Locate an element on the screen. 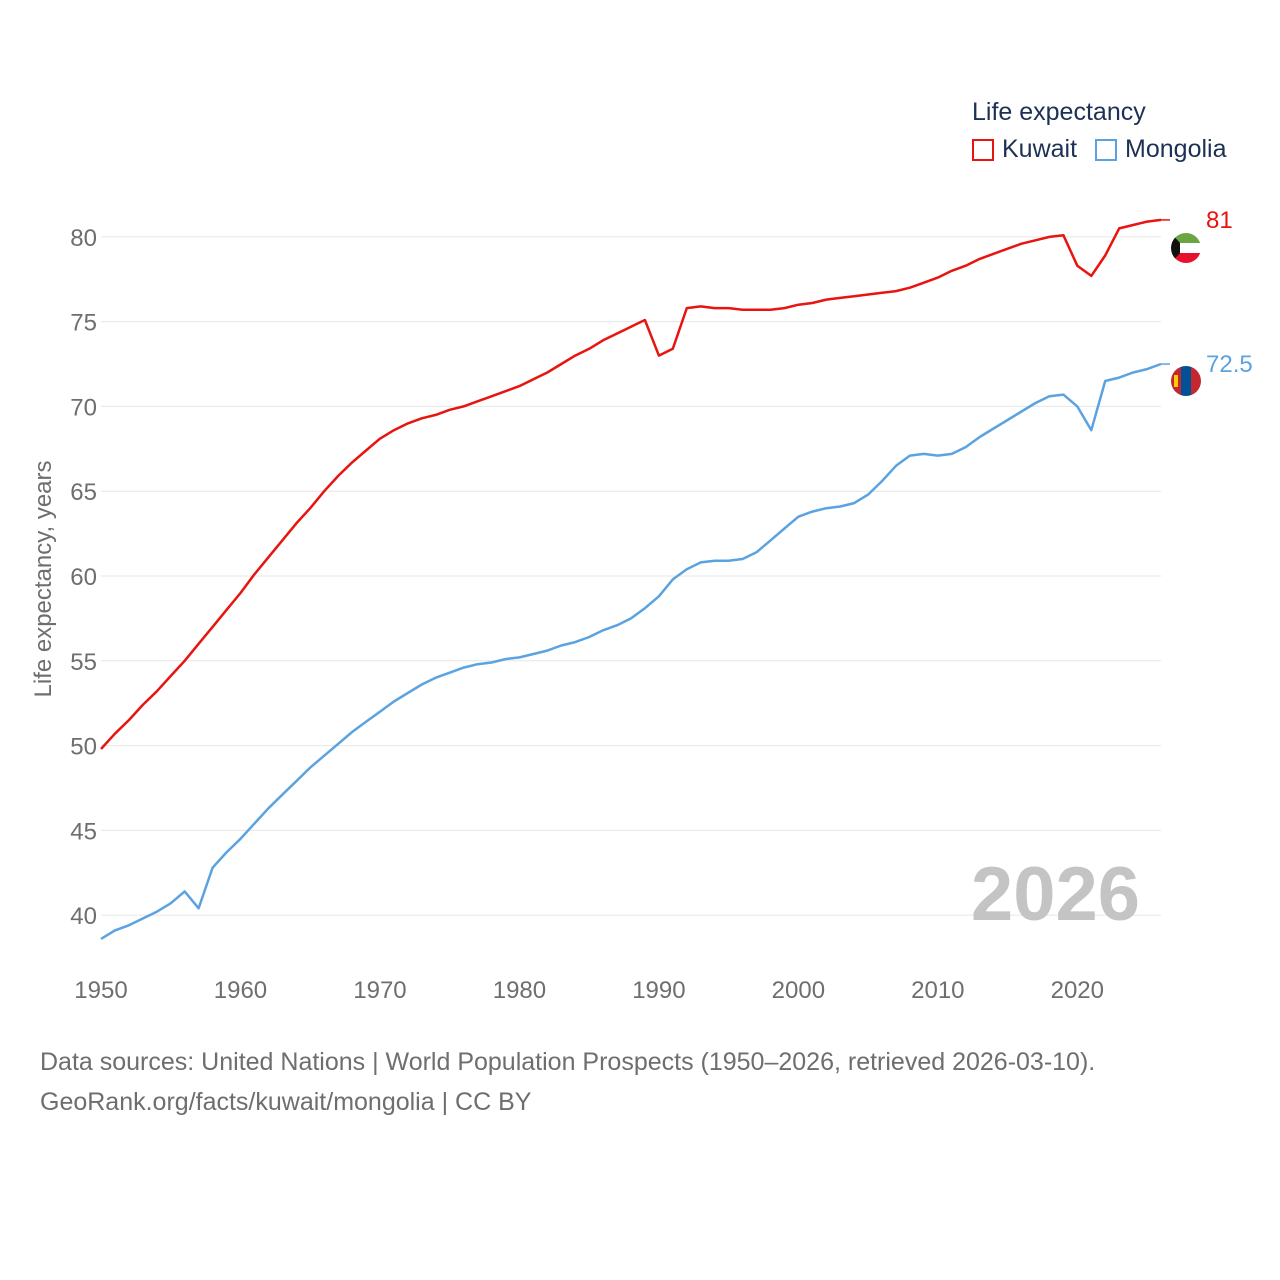 This screenshot has height=1280, width=1280. y-tick-label: 80 is located at coordinates (83, 238).